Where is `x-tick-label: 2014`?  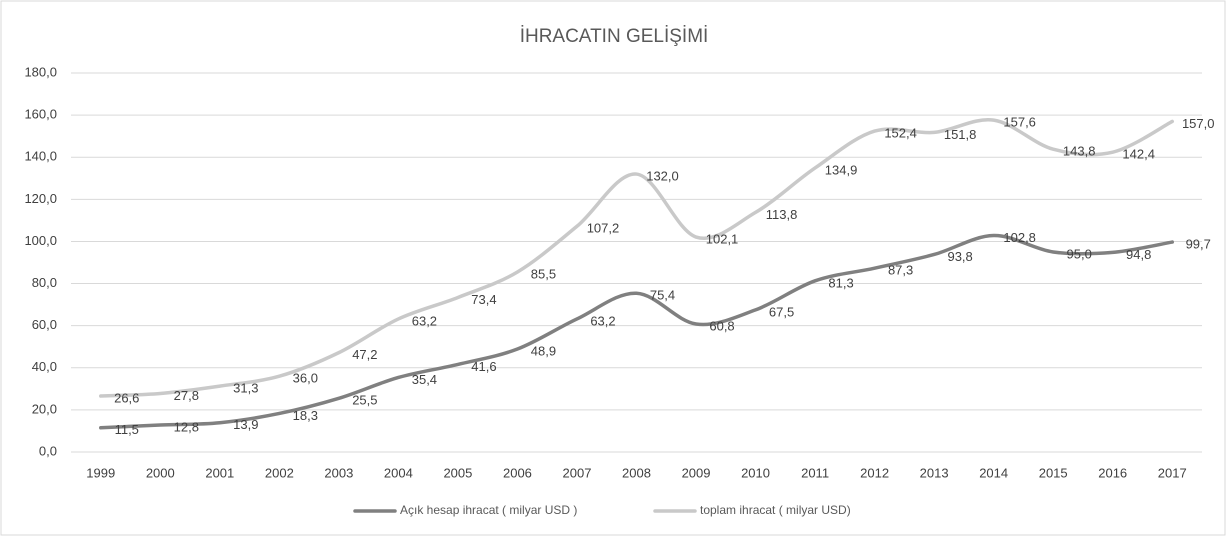 x-tick-label: 2014 is located at coordinates (993, 472).